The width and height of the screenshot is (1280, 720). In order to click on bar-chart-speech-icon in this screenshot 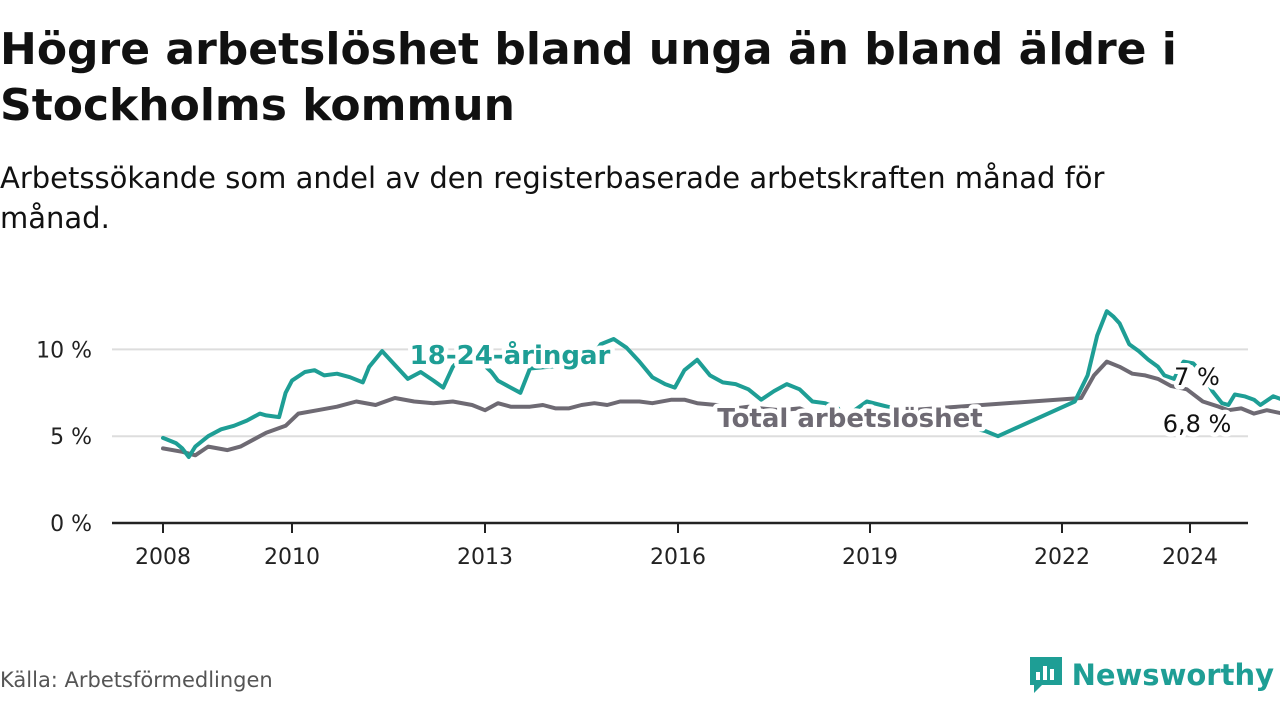, I will do `click(1045, 675)`.